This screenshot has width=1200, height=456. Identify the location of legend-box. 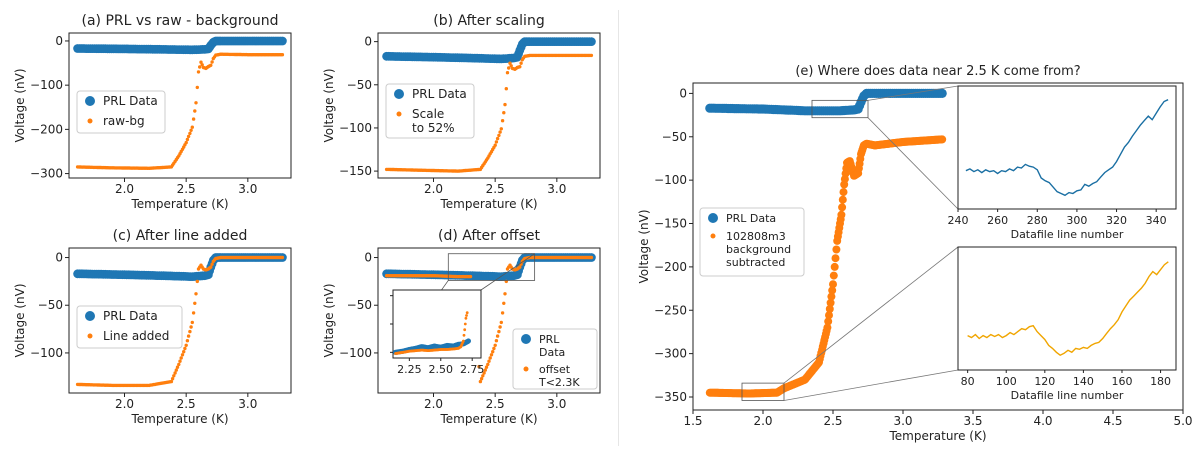
(752, 242).